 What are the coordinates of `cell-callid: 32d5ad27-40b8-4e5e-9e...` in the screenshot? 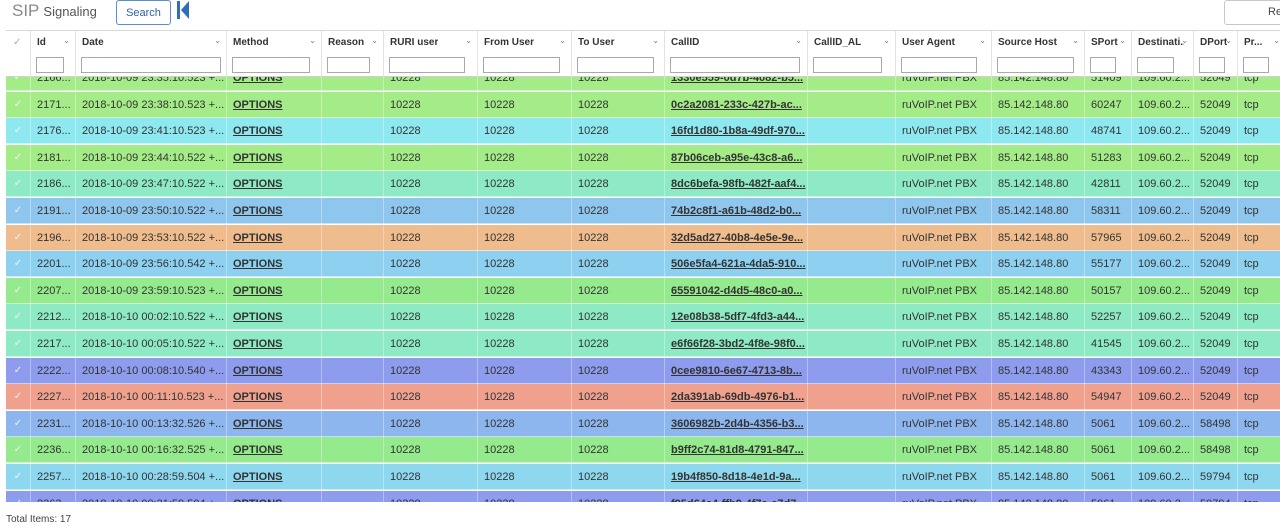 It's located at (736, 237).